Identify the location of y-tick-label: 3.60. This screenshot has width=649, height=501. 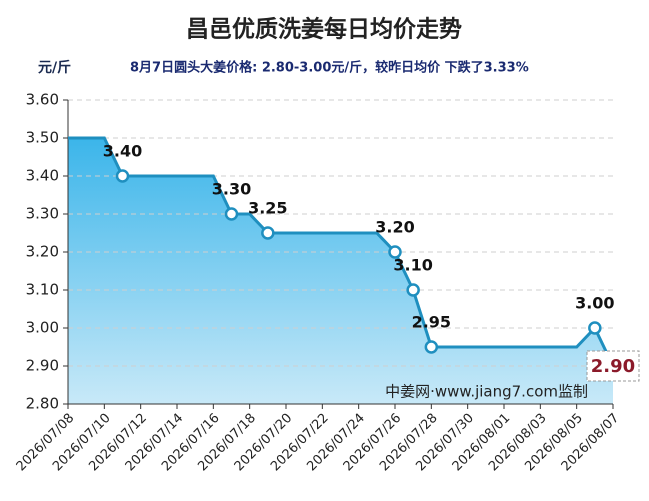
(42, 100).